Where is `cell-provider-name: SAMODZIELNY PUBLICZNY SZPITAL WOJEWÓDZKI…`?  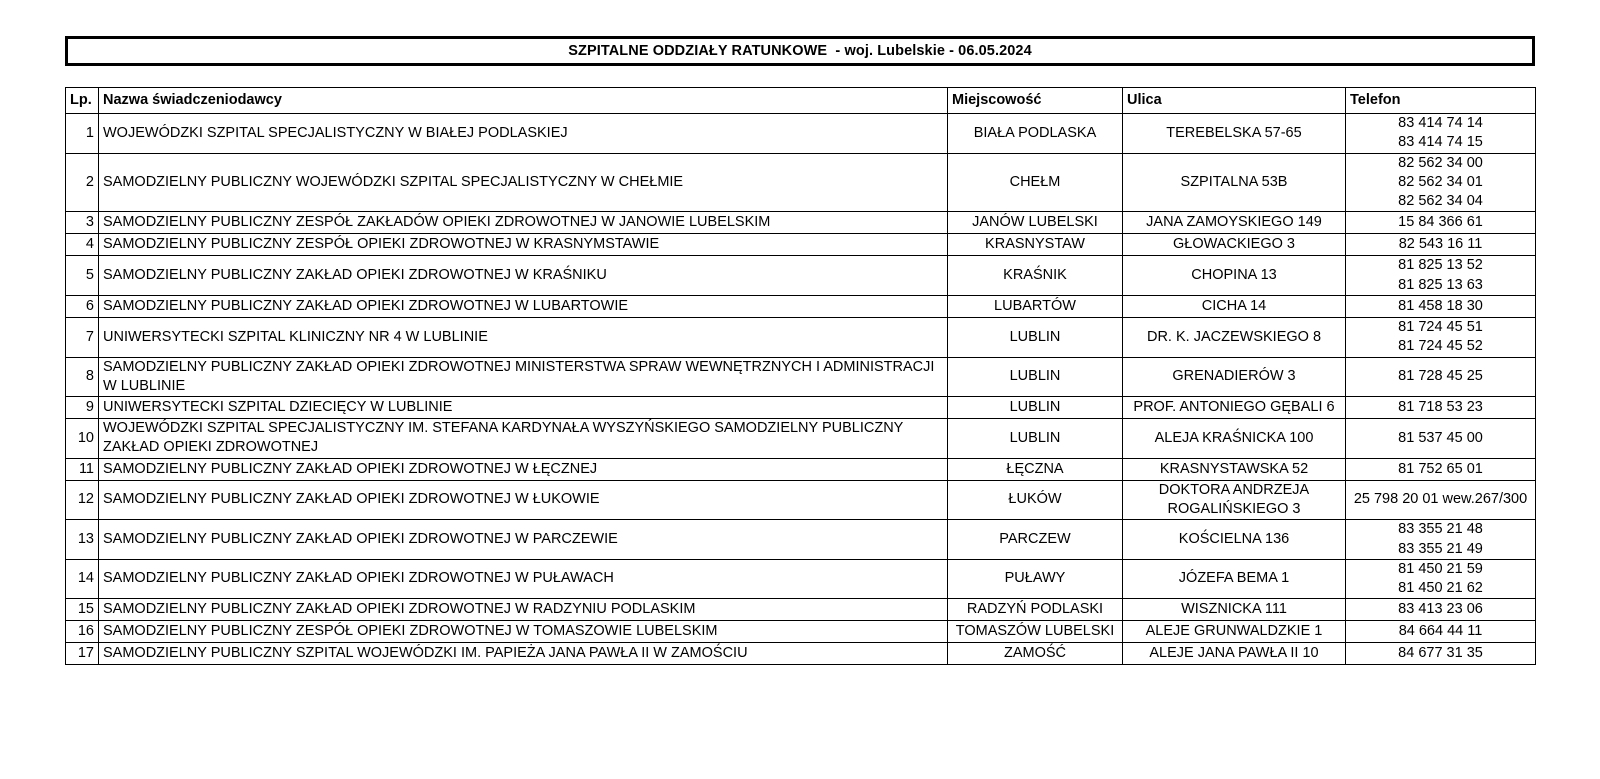 cell-provider-name: SAMODZIELNY PUBLICZNY SZPITAL WOJEWÓDZKI… is located at coordinates (523, 654).